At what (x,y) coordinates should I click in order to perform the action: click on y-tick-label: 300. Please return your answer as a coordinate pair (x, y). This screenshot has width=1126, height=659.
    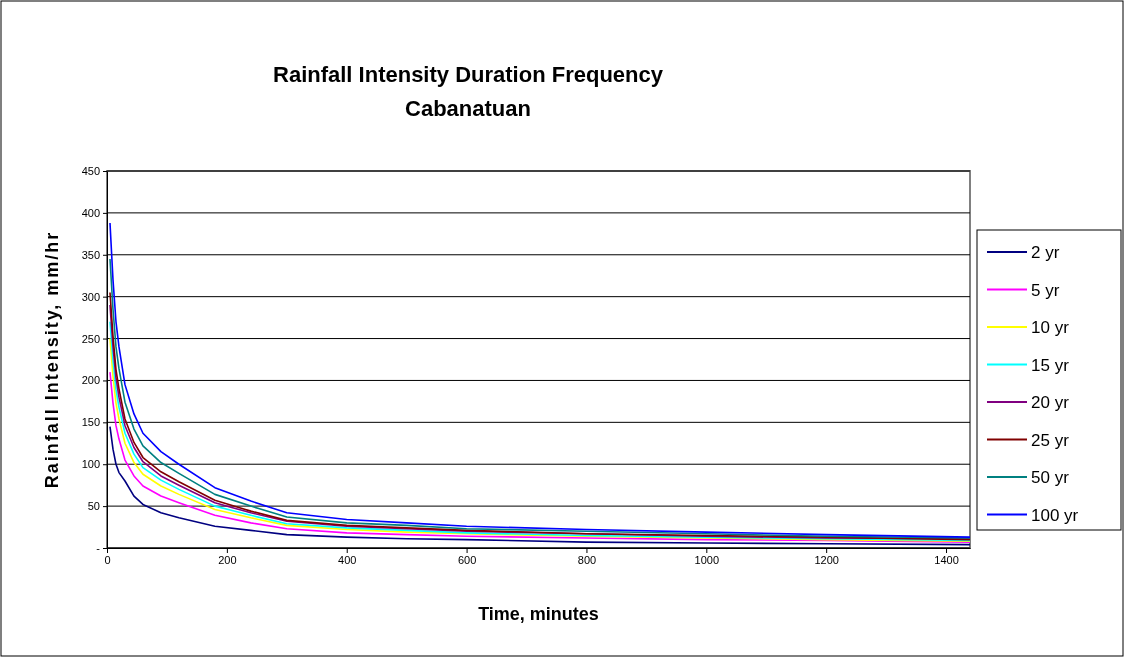
    Looking at the image, I should click on (90, 296).